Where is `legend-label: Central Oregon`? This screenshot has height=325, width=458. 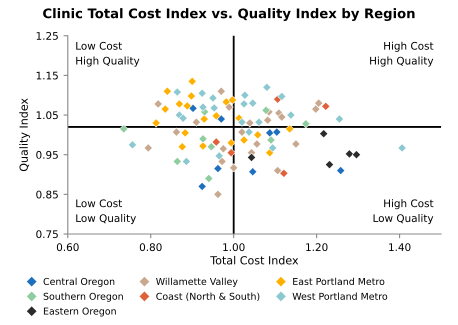 legend-label: Central Oregon is located at coordinates (79, 282).